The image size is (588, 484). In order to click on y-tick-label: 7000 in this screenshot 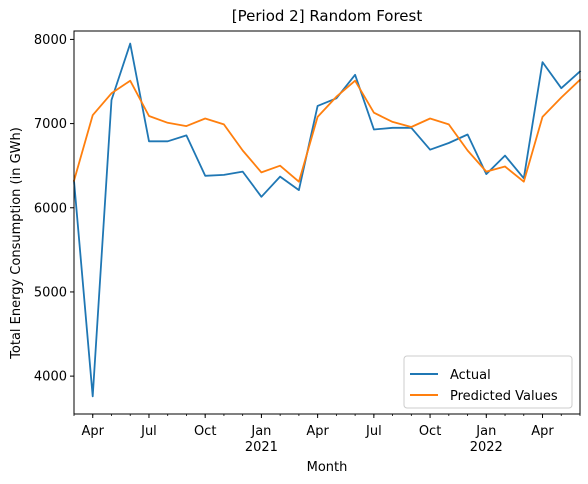, I will do `click(50, 124)`.